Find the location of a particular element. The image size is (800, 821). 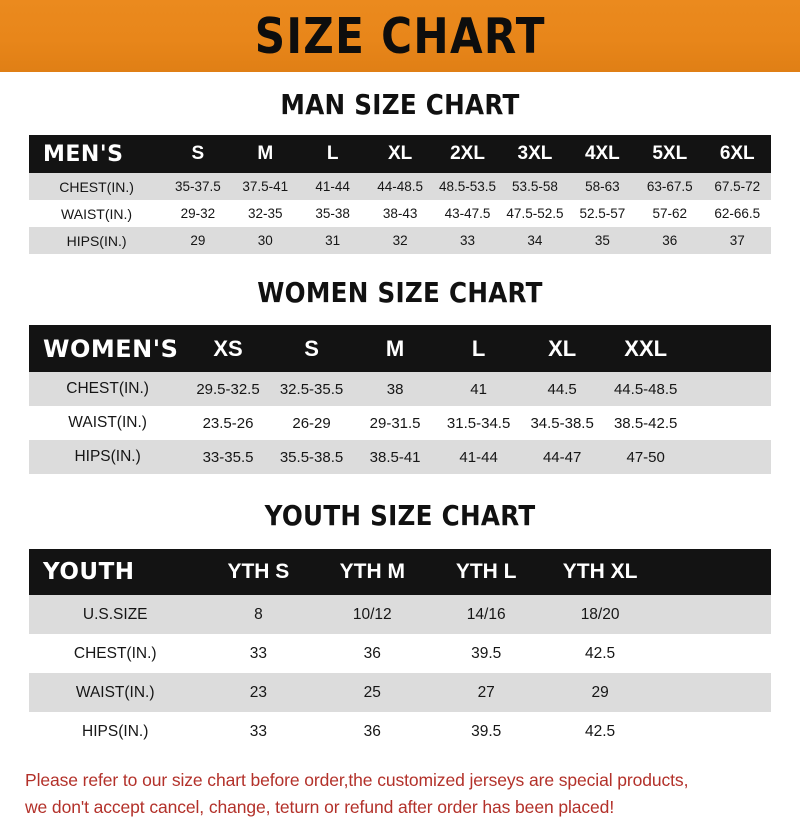

man-cell: 41-44 is located at coordinates (332, 186).